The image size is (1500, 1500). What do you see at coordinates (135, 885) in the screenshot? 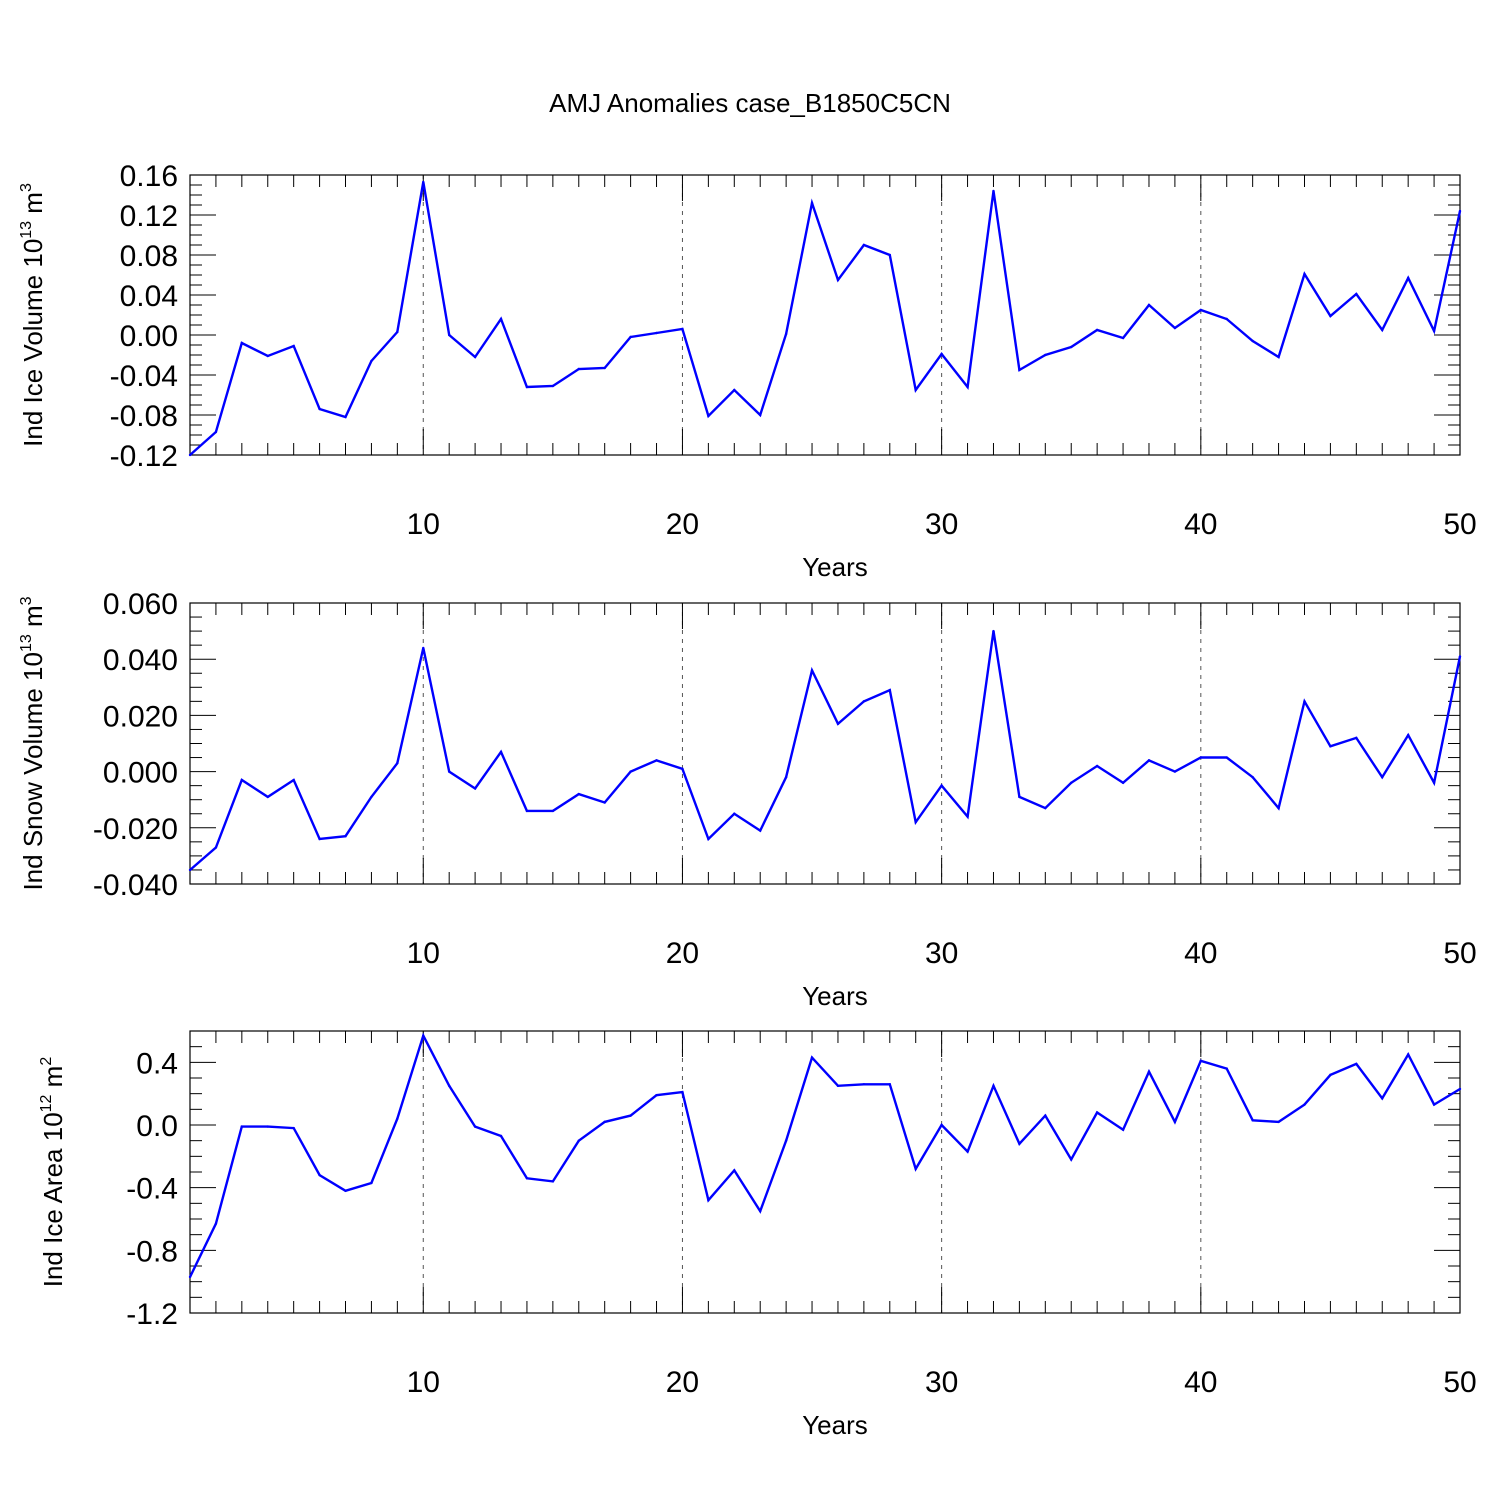
I see `y-tick-label: -0.040` at bounding box center [135, 885].